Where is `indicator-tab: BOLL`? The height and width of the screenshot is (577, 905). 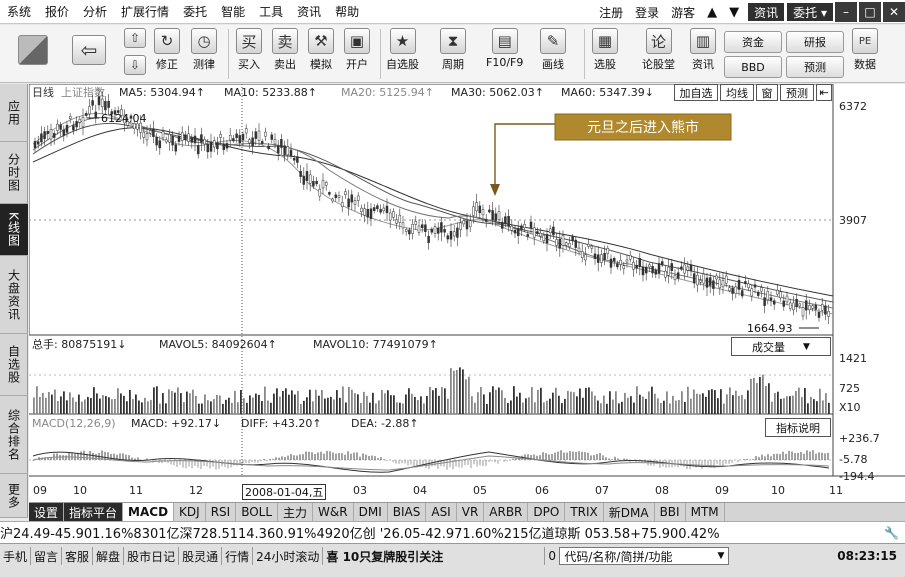
indicator-tab: BOLL is located at coordinates (257, 512).